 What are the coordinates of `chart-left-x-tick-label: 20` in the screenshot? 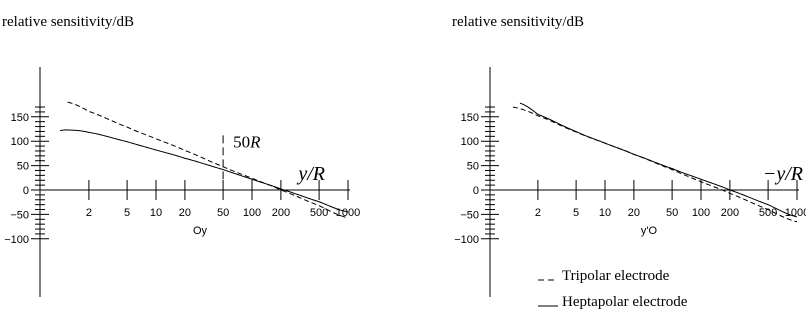 It's located at (185, 213).